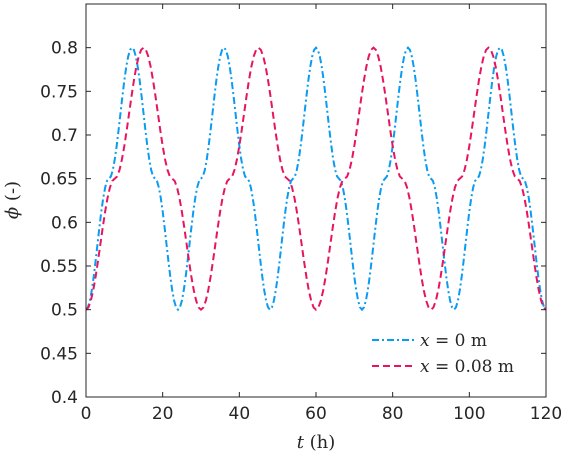 This screenshot has width=565, height=458. What do you see at coordinates (323, 442) in the screenshot?
I see `x-axis-unit: (h)` at bounding box center [323, 442].